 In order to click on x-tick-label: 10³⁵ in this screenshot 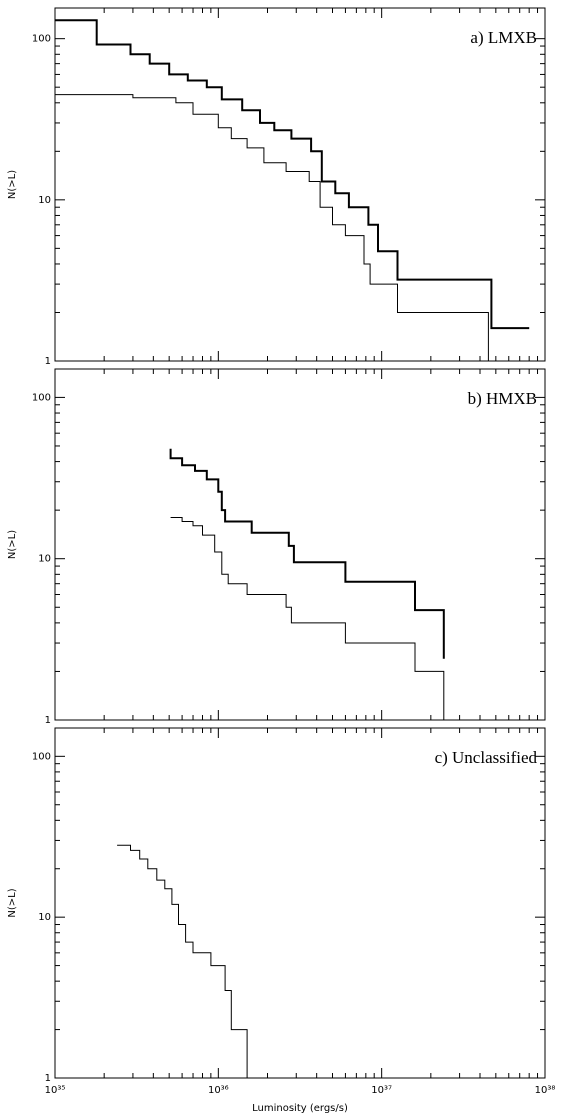, I will do `click(55, 1090)`.